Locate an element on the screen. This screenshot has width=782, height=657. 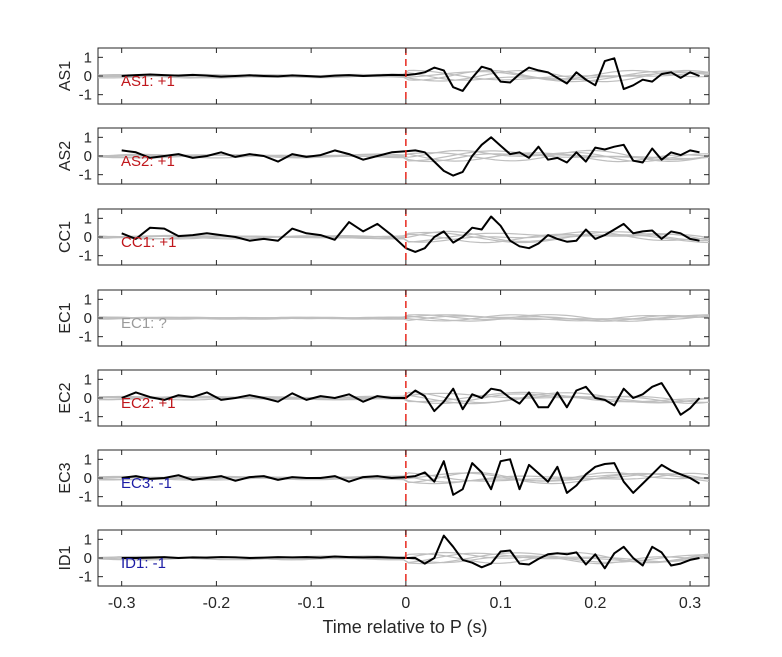
polarity-label: EC1: ? is located at coordinates (144, 323).